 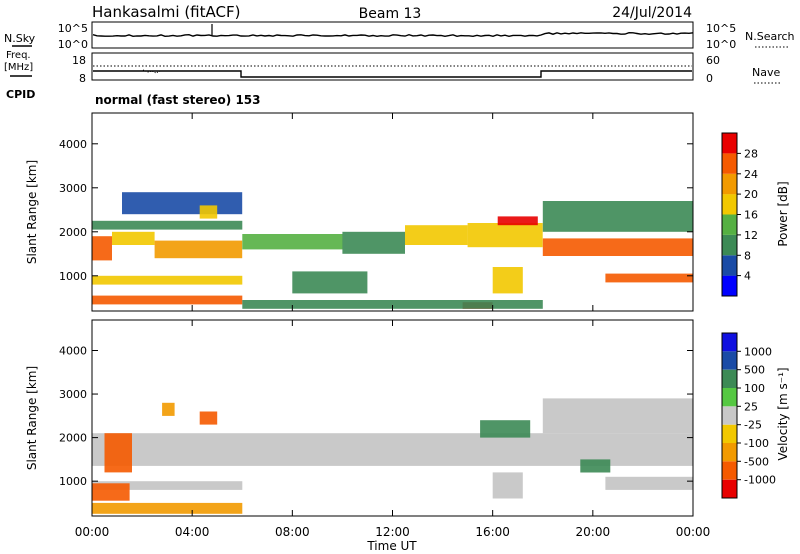 I want to click on power-y-label: Slant Range [km], so click(x=32, y=212).